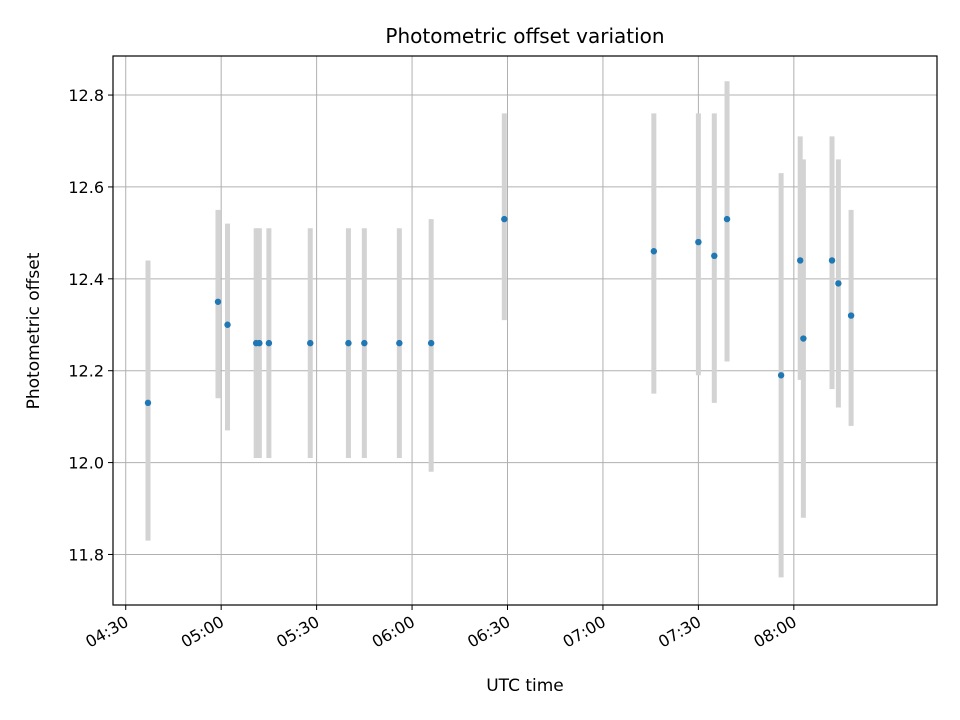 The width and height of the screenshot is (960, 720). Describe the element at coordinates (524, 36) in the screenshot. I see `chart-title: Photometric offset variation` at that location.